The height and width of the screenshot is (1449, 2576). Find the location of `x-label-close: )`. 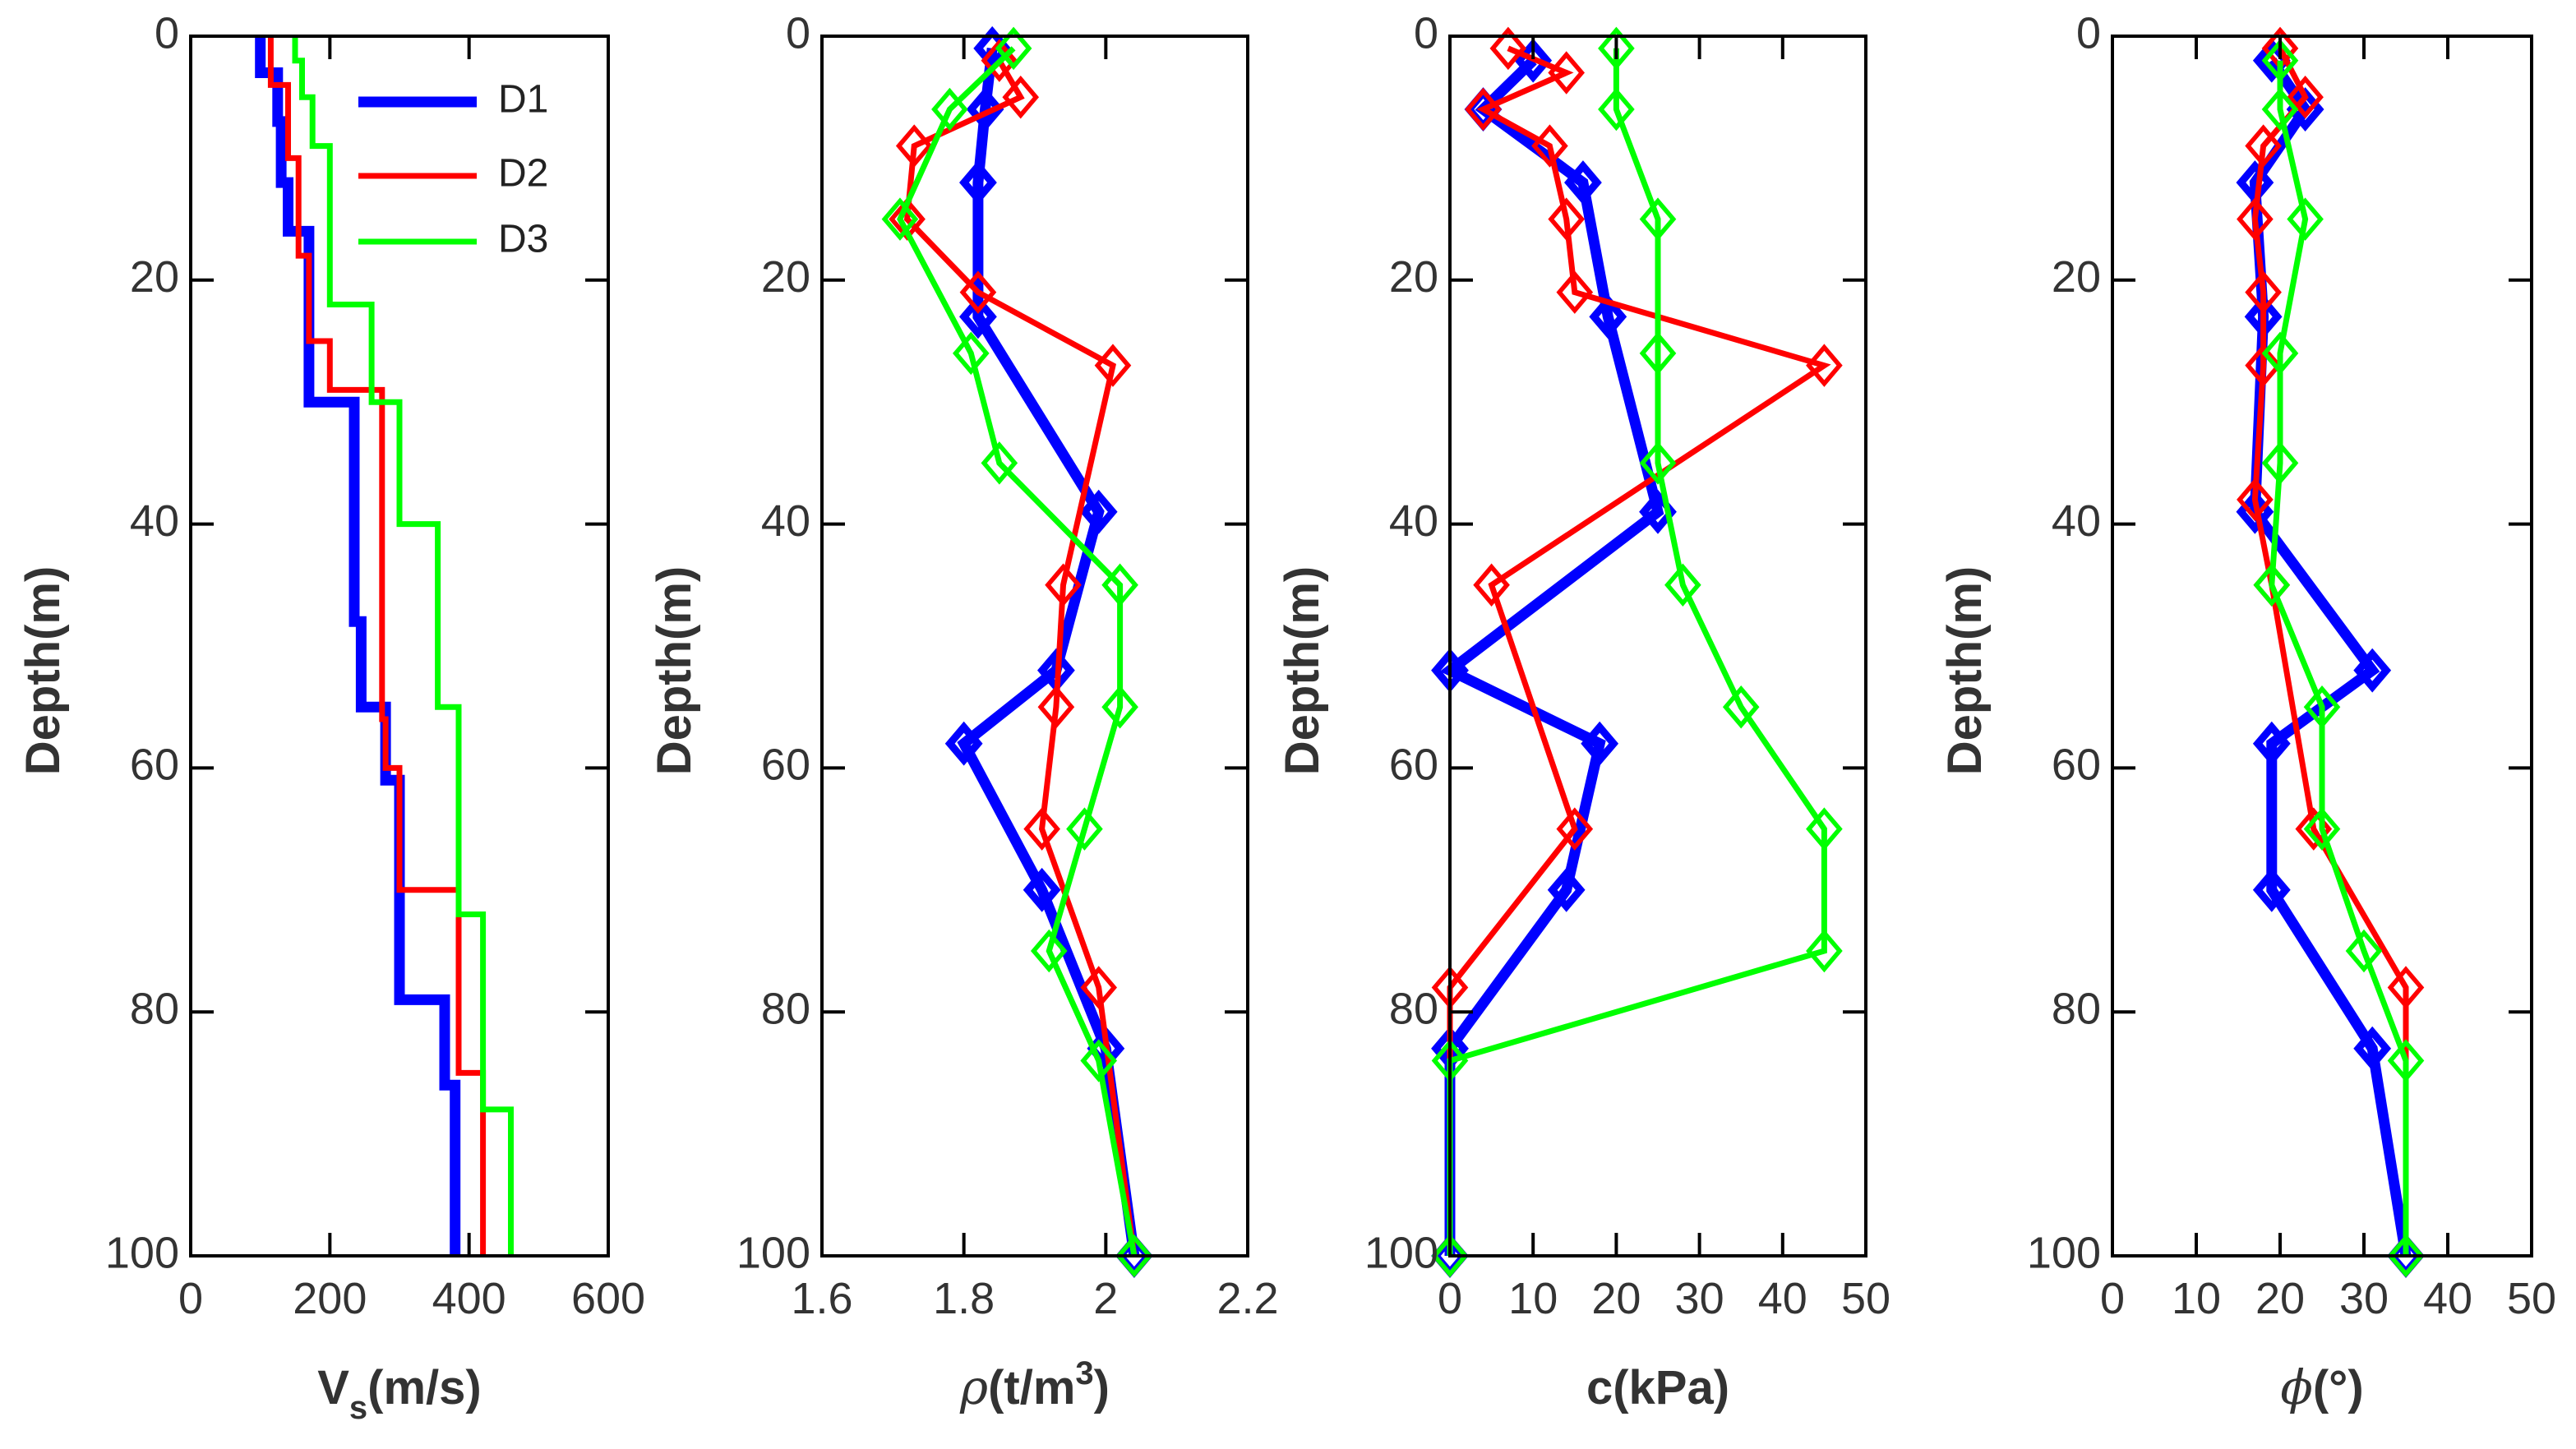

x-label-close: ) is located at coordinates (1102, 1387).